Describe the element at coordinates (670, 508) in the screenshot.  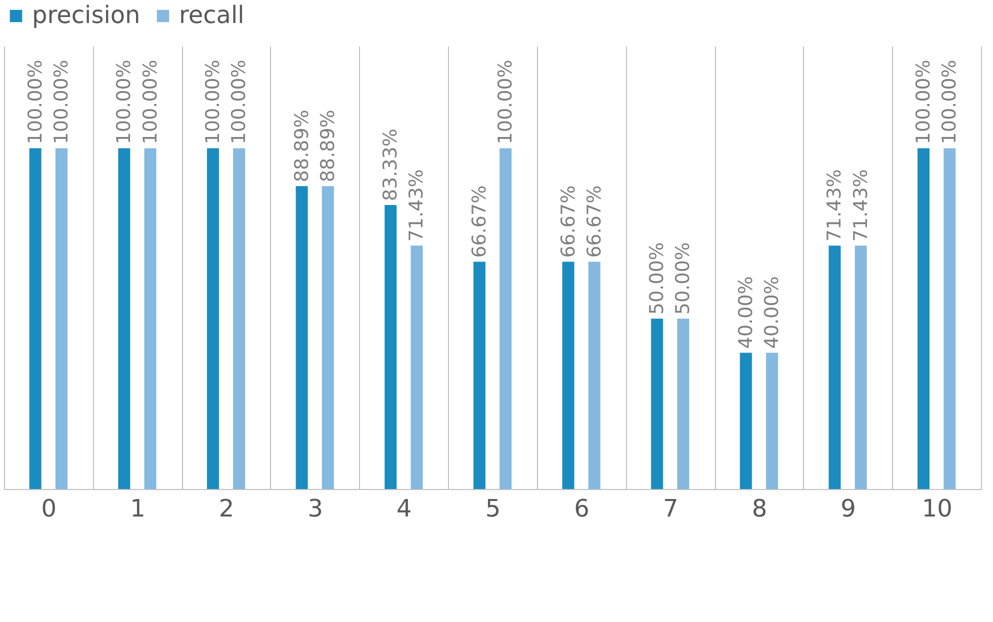
I see `x-tick-label: 7` at that location.